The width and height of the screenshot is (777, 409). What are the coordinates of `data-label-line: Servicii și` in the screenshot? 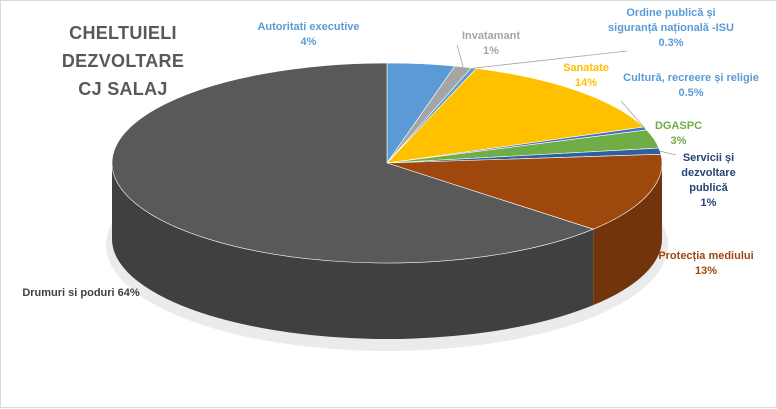 It's located at (708, 158).